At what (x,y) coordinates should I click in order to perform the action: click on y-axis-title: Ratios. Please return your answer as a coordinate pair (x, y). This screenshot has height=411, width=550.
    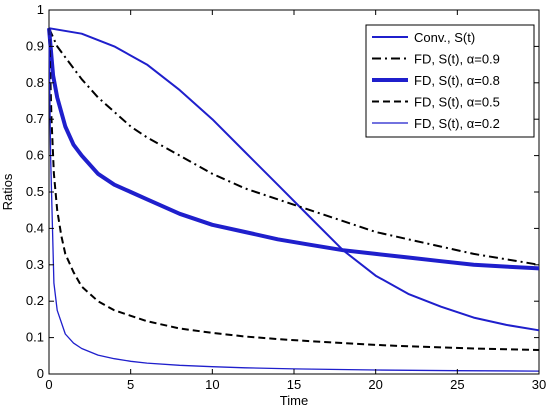
    Looking at the image, I should click on (7, 191).